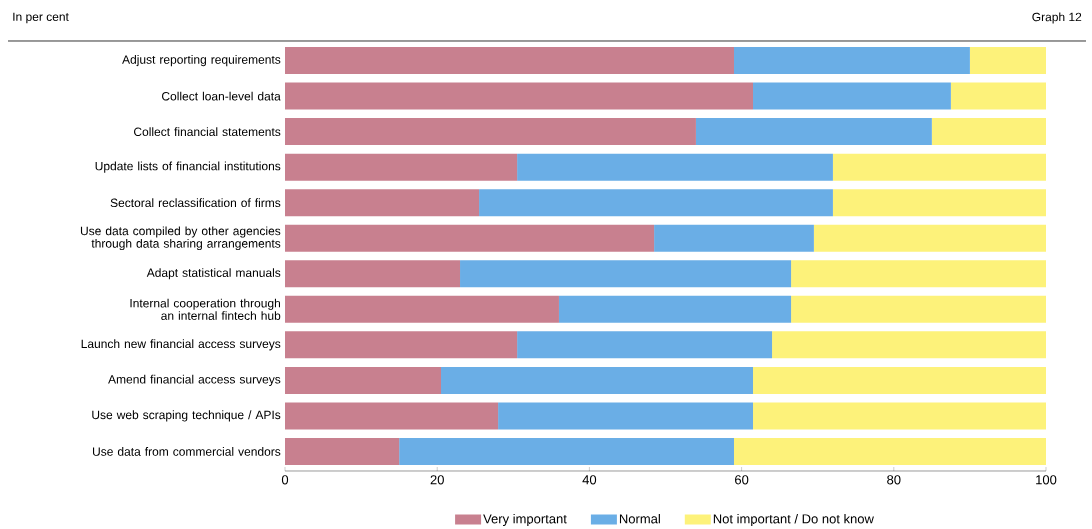 Image resolution: width=1092 pixels, height=529 pixels. What do you see at coordinates (186, 416) in the screenshot?
I see `y-tick-label: Use web scraping technique / APIs` at bounding box center [186, 416].